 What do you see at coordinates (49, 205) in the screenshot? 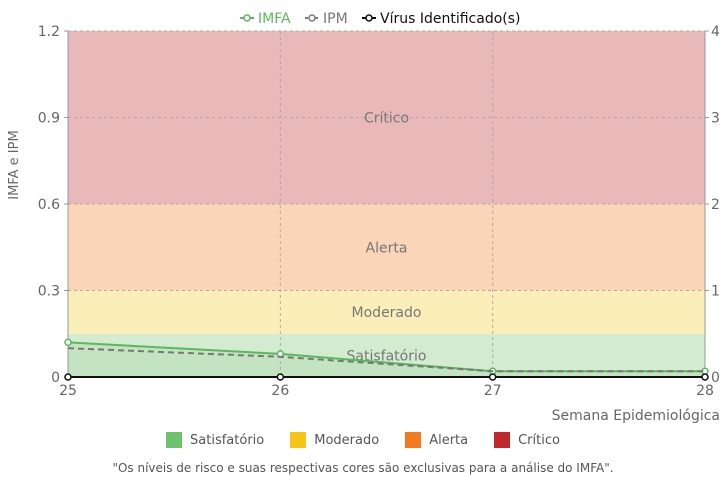
I see `y-tick-label: 0.6` at bounding box center [49, 205].